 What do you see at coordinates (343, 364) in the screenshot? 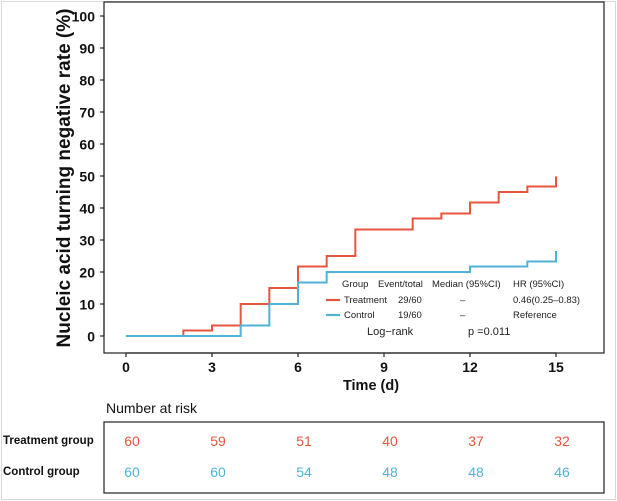
I see `x-axis-ticks: 0 3 6 9 12 15` at bounding box center [343, 364].